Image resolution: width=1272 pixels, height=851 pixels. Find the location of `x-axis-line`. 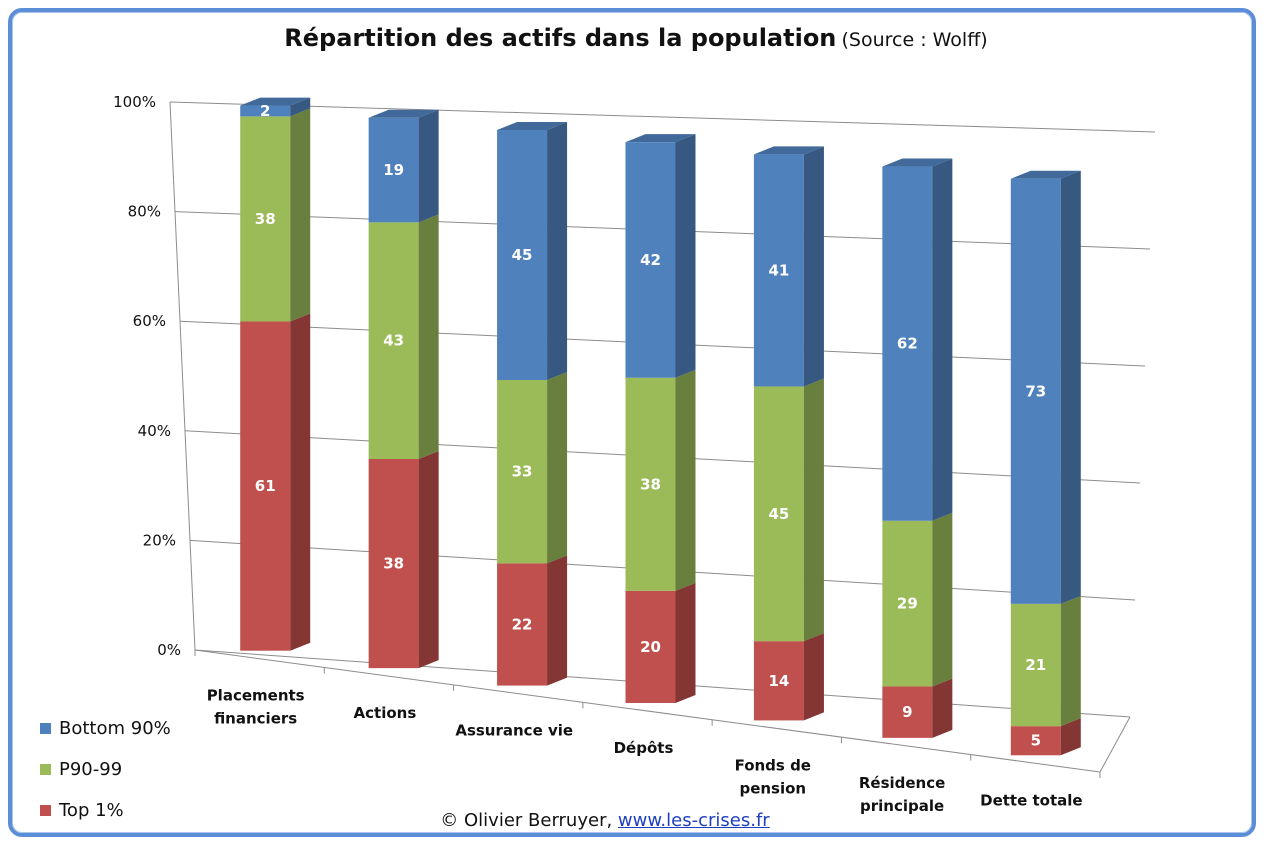

x-axis-line is located at coordinates (647, 711).